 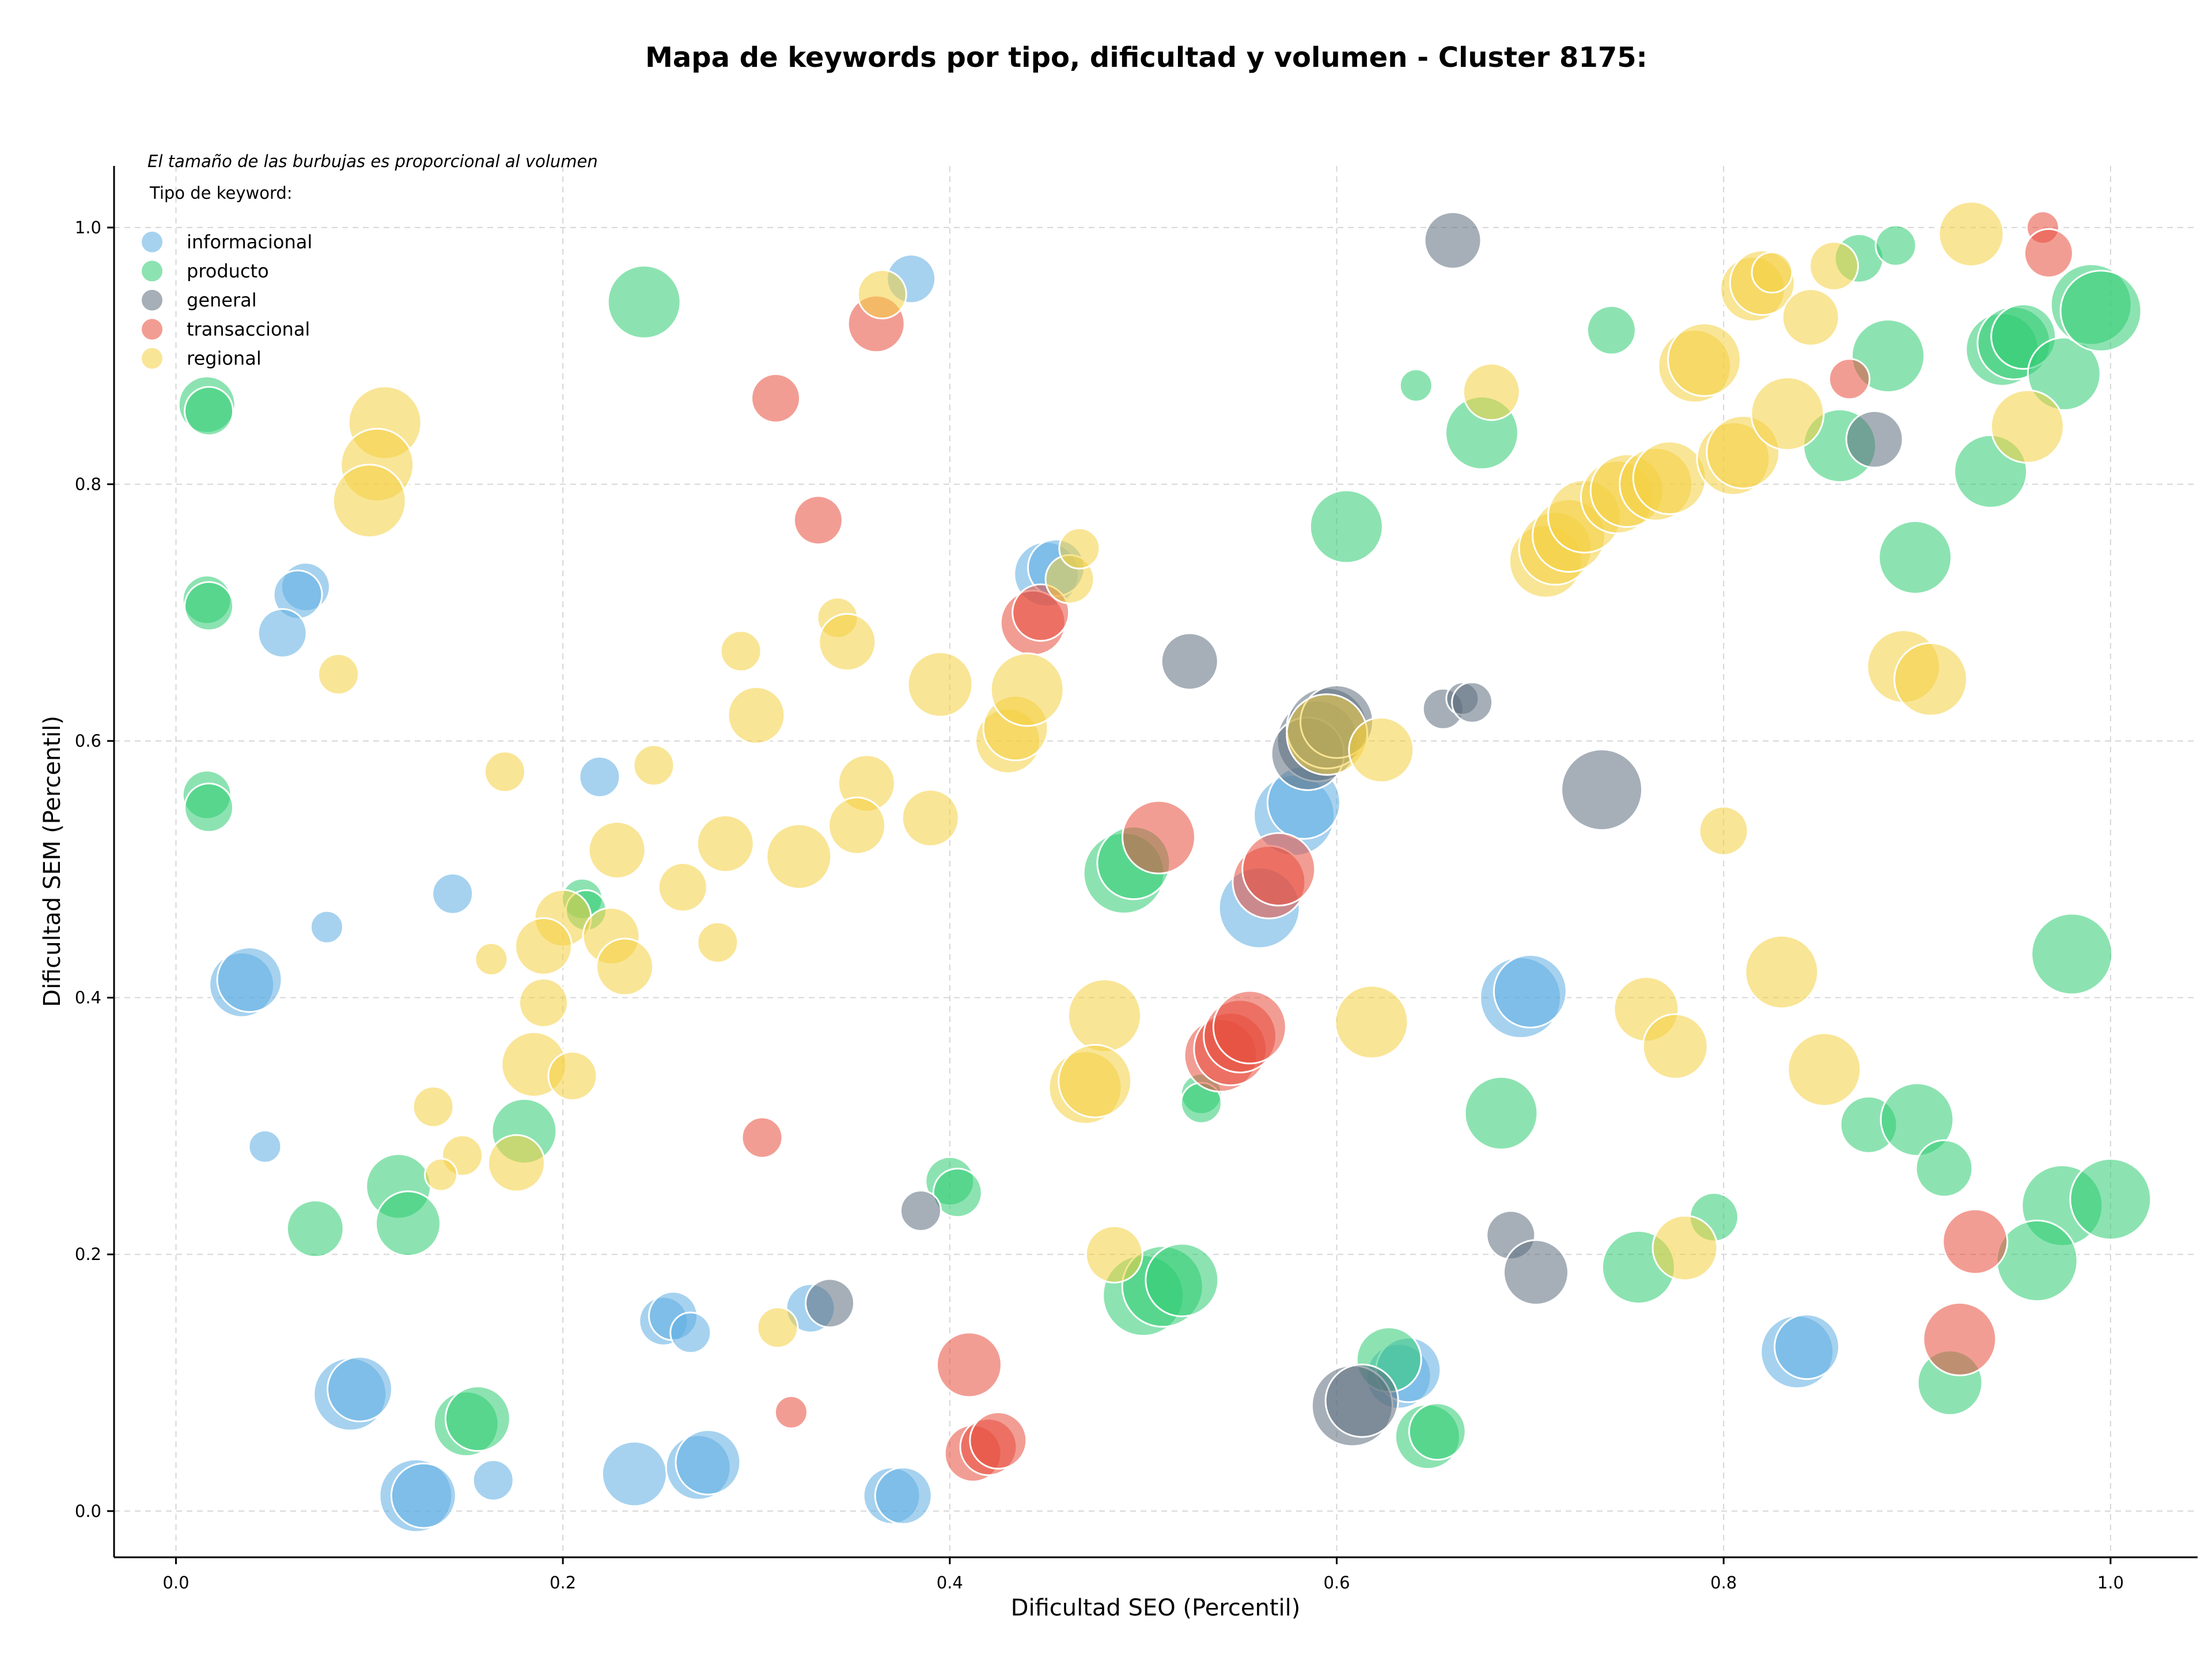 I want to click on legend-marker-transaccional, so click(x=152, y=329).